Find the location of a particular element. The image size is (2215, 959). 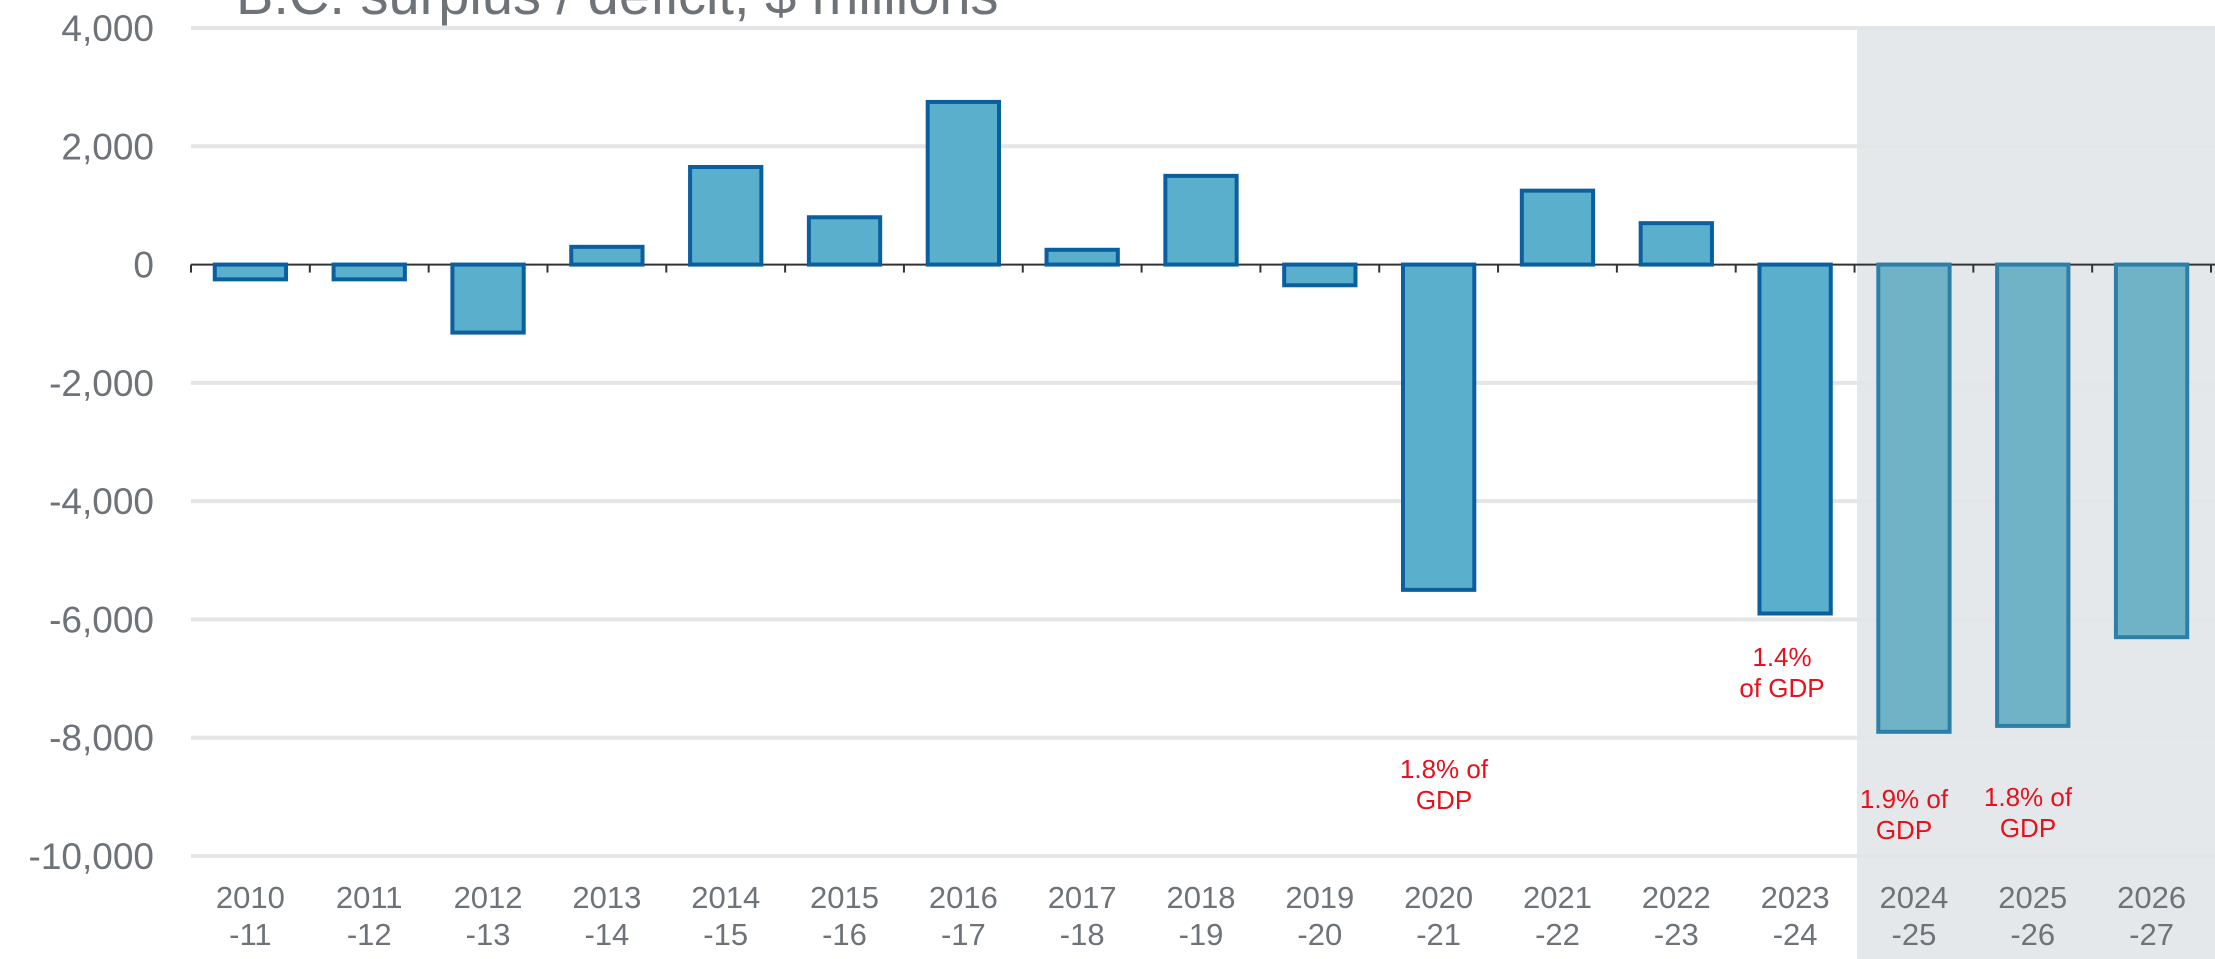

y-tick-label: 4,000 is located at coordinates (107, 28).